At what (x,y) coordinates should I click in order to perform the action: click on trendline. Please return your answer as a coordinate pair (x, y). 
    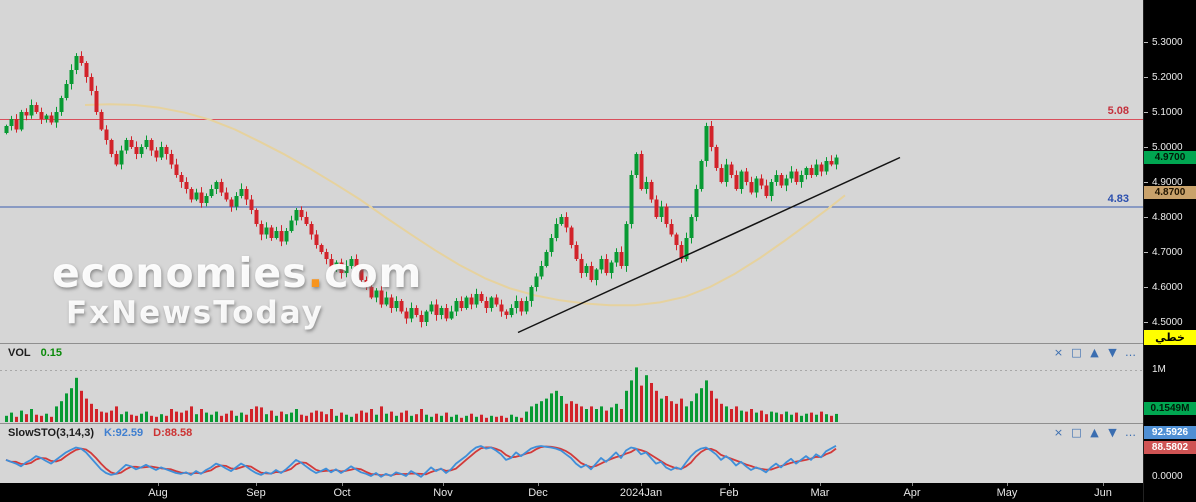
    Looking at the image, I should click on (709, 245).